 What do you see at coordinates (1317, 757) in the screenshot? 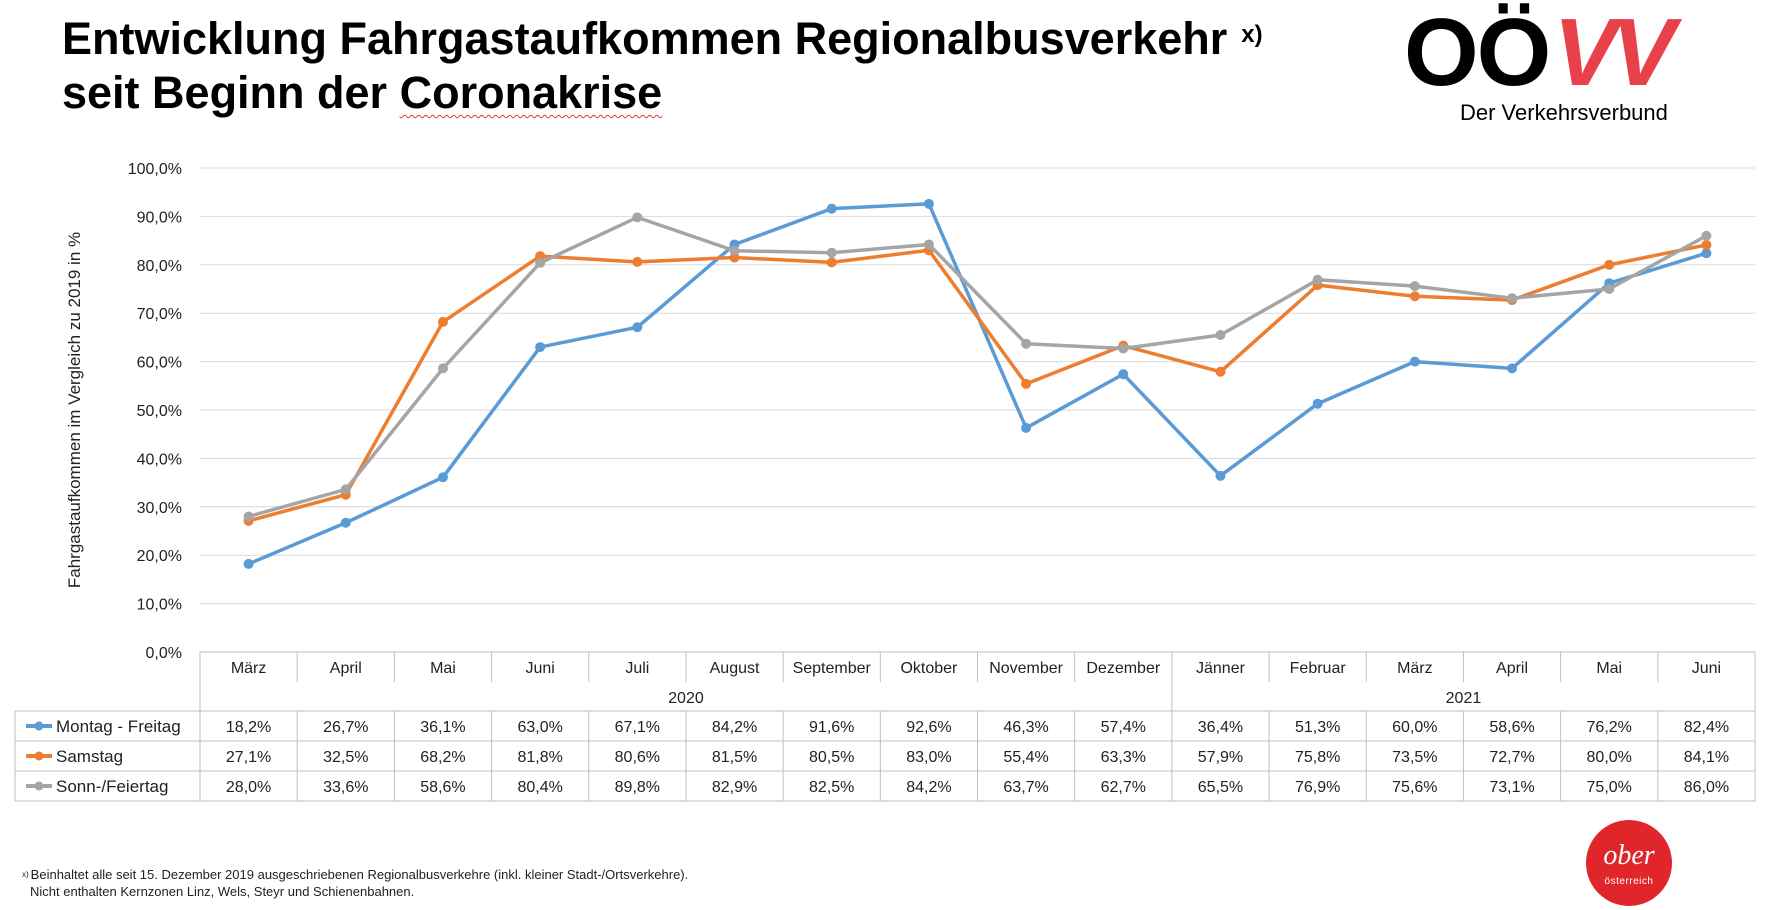
I see `data-table-cell: 75,8%` at bounding box center [1317, 757].